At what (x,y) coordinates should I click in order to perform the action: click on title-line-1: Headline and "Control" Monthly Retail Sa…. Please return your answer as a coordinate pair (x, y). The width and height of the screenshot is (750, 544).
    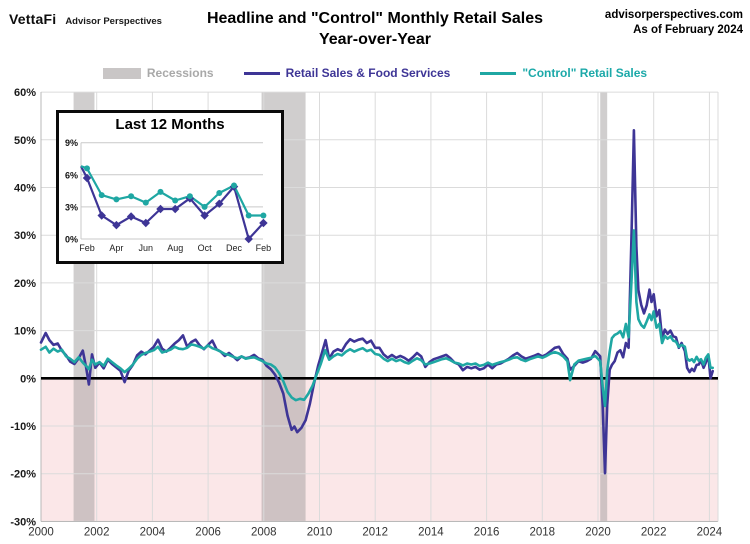
    Looking at the image, I should click on (375, 18).